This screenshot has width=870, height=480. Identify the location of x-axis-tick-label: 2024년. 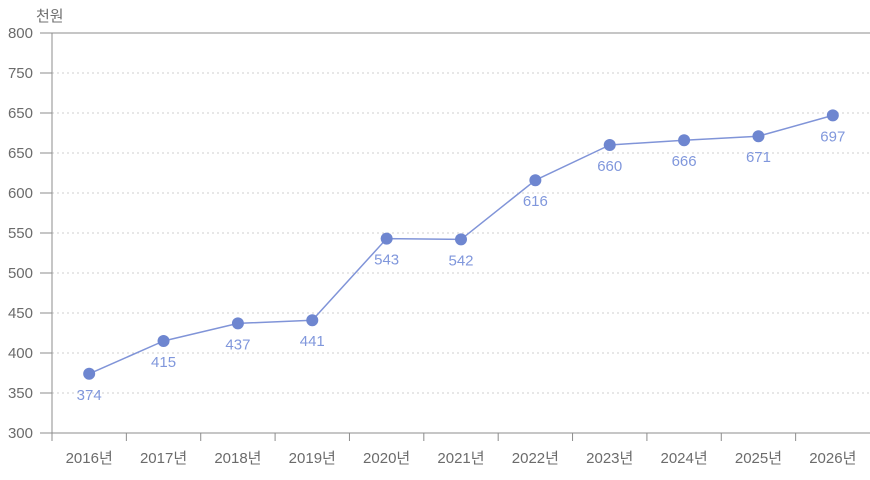
(684, 458).